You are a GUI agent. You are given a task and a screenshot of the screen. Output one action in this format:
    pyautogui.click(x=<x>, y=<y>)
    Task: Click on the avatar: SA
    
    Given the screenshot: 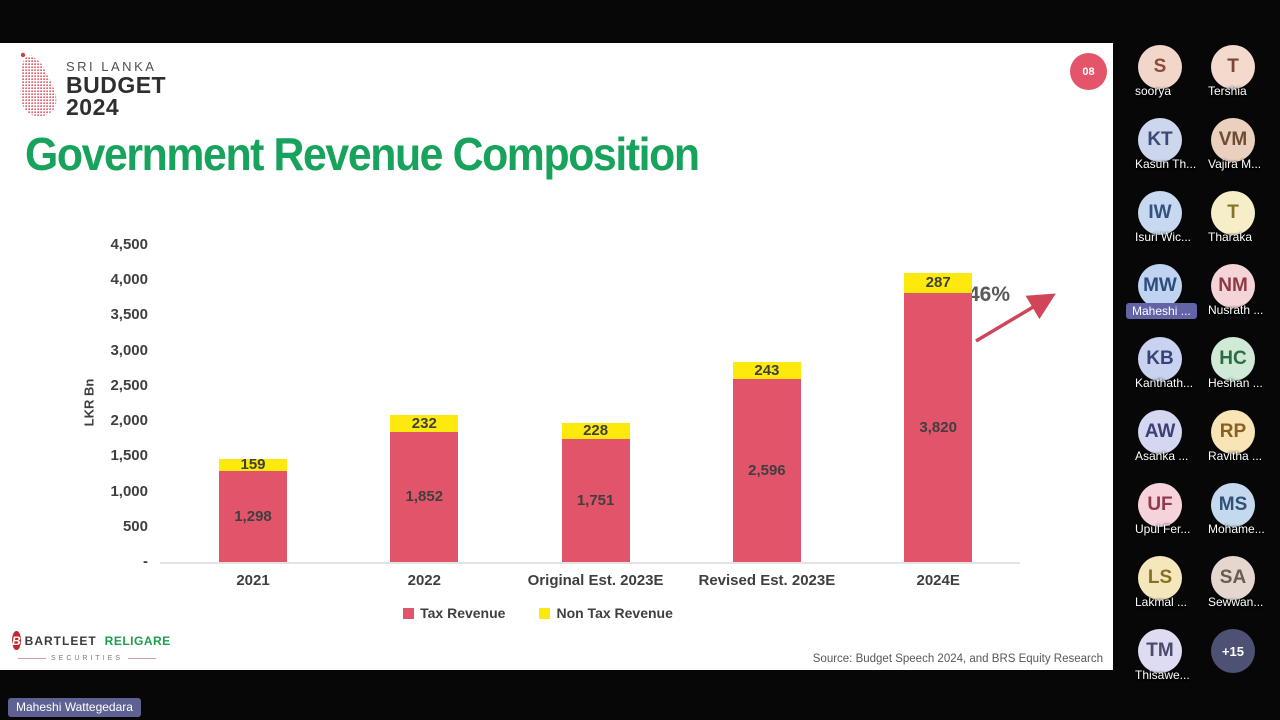 What is the action you would take?
    pyautogui.click(x=1233, y=578)
    